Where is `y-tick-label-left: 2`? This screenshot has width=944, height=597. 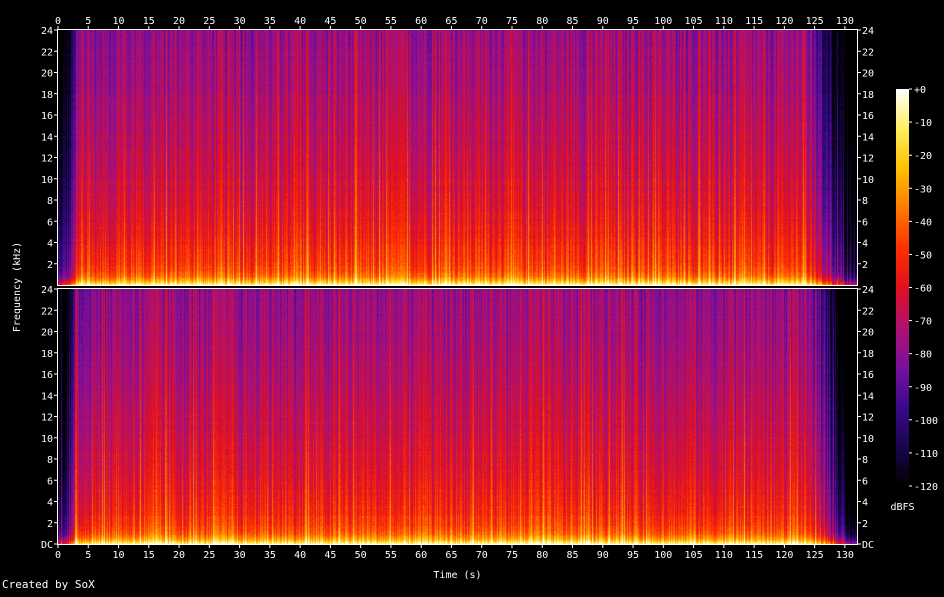
y-tick-label-left: 2 is located at coordinates (50, 524).